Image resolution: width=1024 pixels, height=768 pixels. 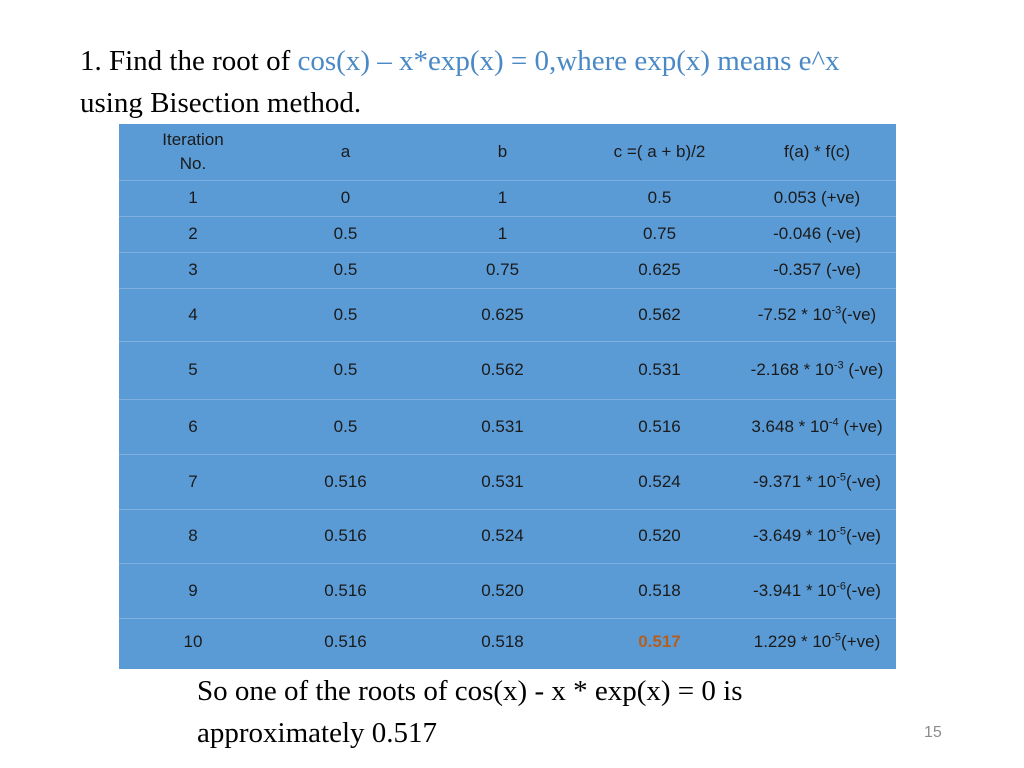 I want to click on cell-b: 0.524, so click(x=502, y=536).